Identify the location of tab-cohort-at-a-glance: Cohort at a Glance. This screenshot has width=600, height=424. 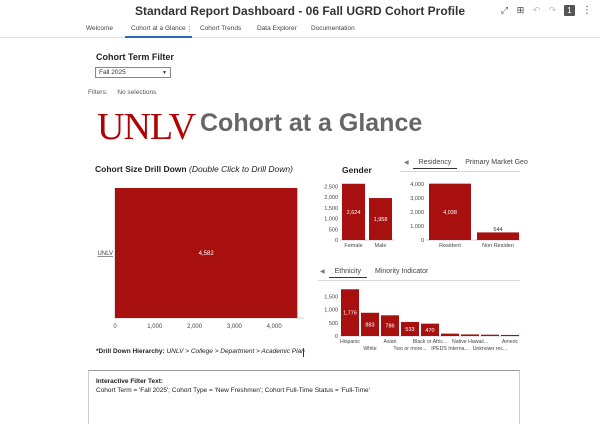
(158, 30).